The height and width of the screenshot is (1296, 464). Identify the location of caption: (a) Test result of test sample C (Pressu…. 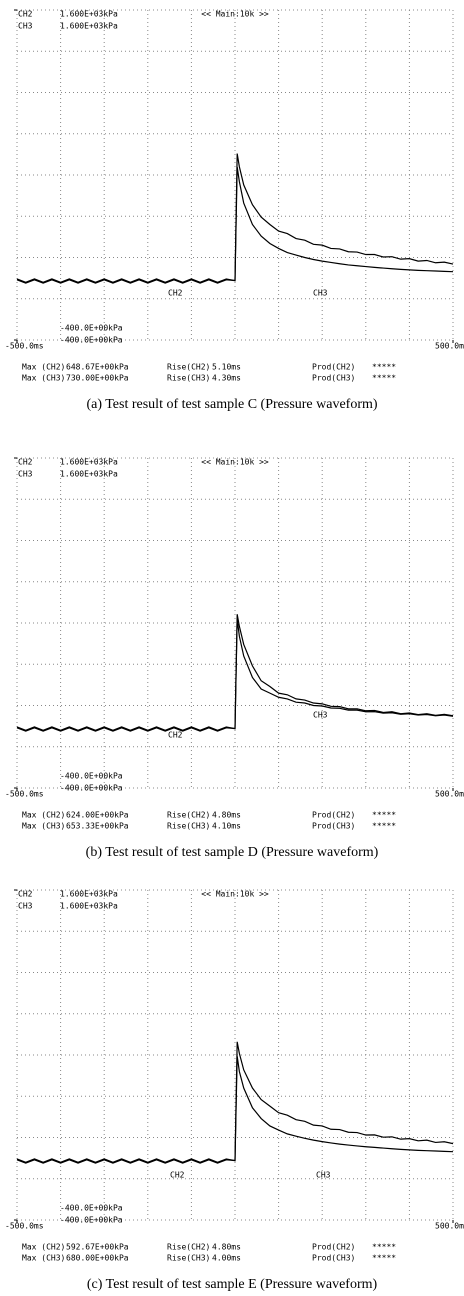
(231, 404).